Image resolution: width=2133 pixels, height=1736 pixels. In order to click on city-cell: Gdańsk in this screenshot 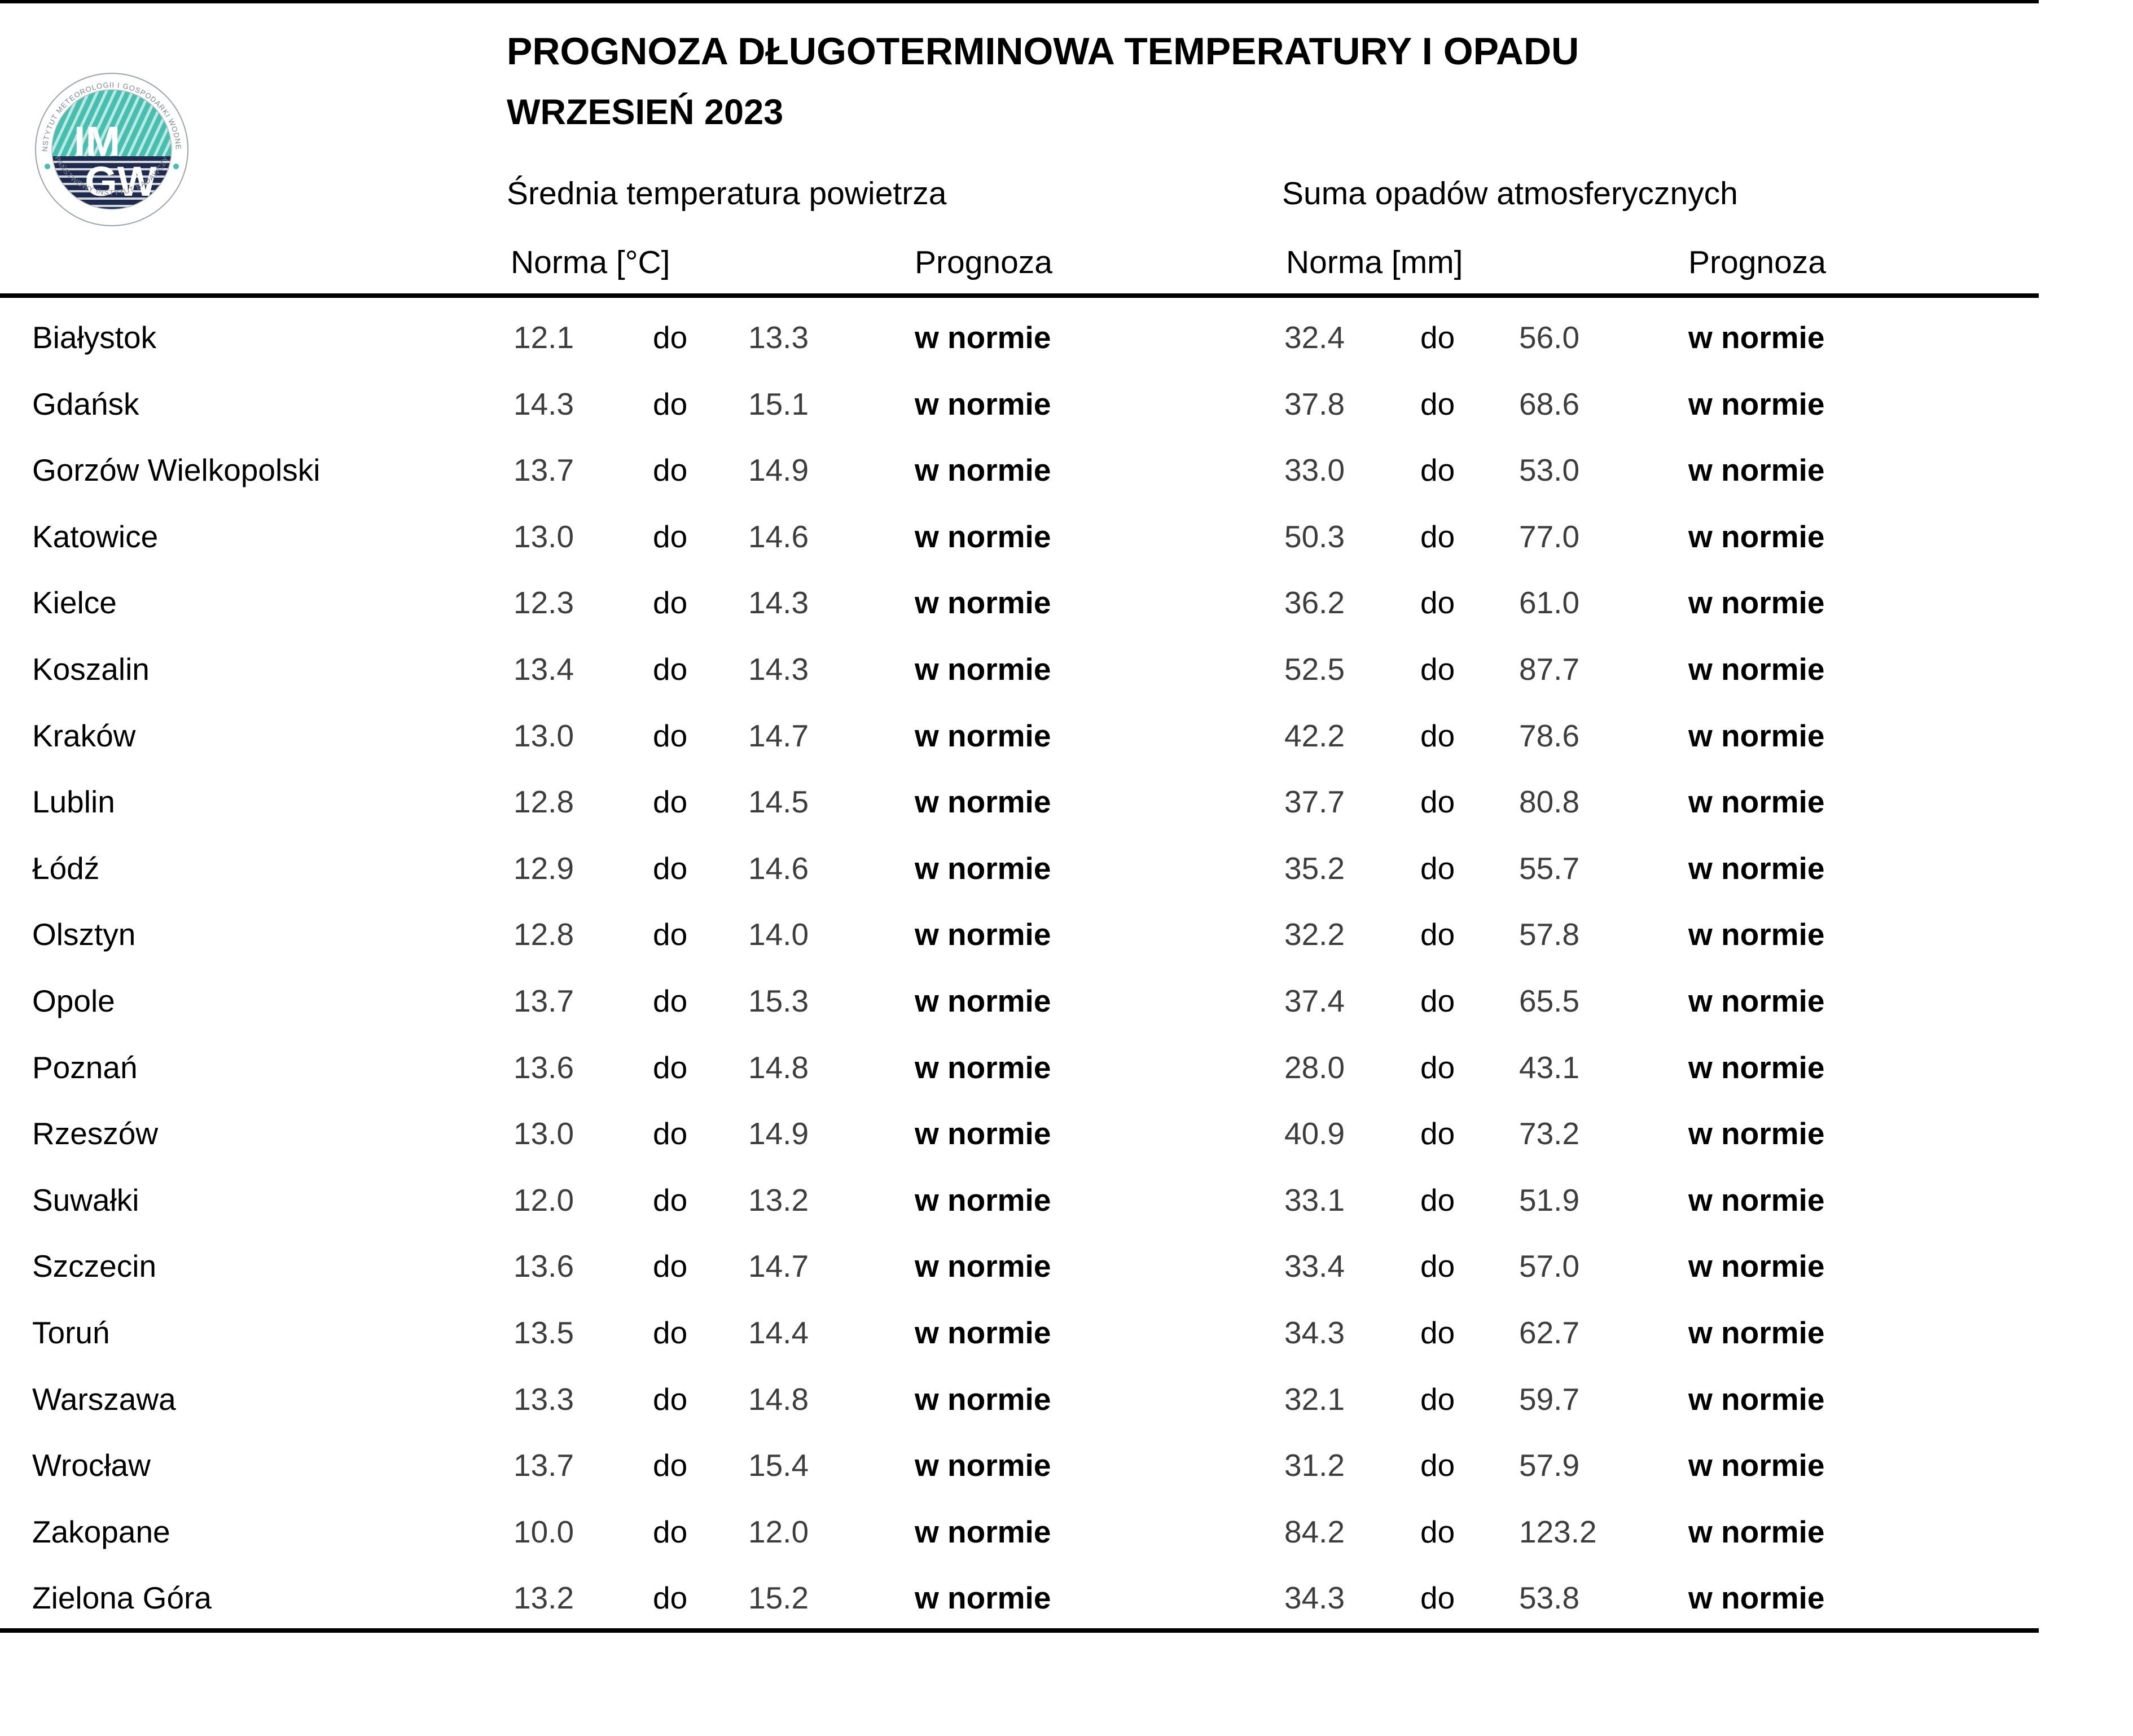, I will do `click(85, 403)`.